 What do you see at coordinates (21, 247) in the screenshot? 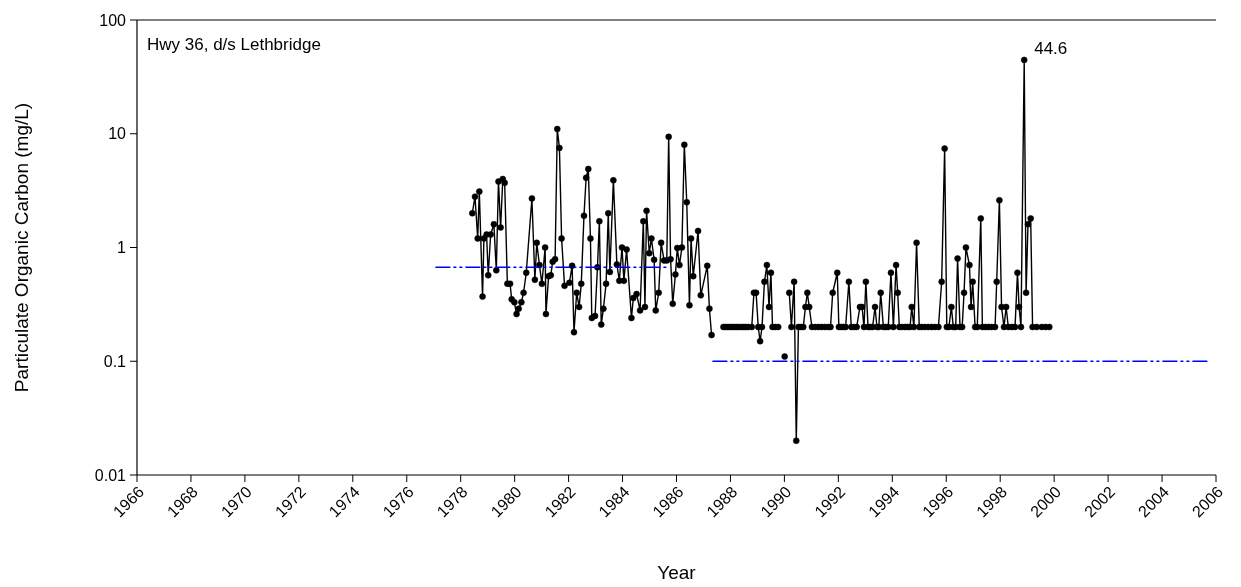
I see `y-axis-title: Particulate Organic Carbon (mg/L)` at bounding box center [21, 247].